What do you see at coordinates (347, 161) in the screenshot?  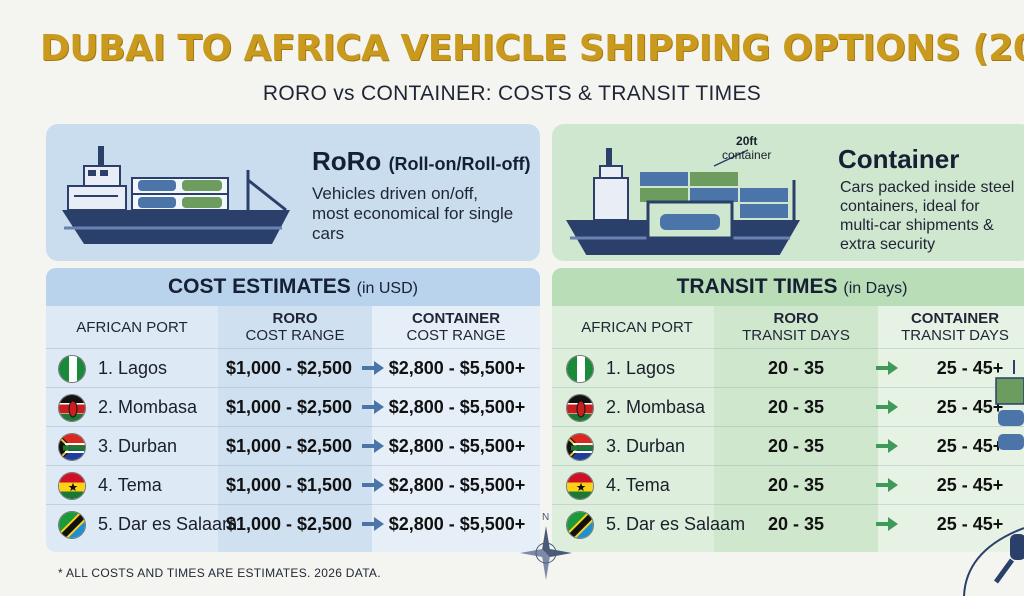 I see `roro-name: RoRo` at bounding box center [347, 161].